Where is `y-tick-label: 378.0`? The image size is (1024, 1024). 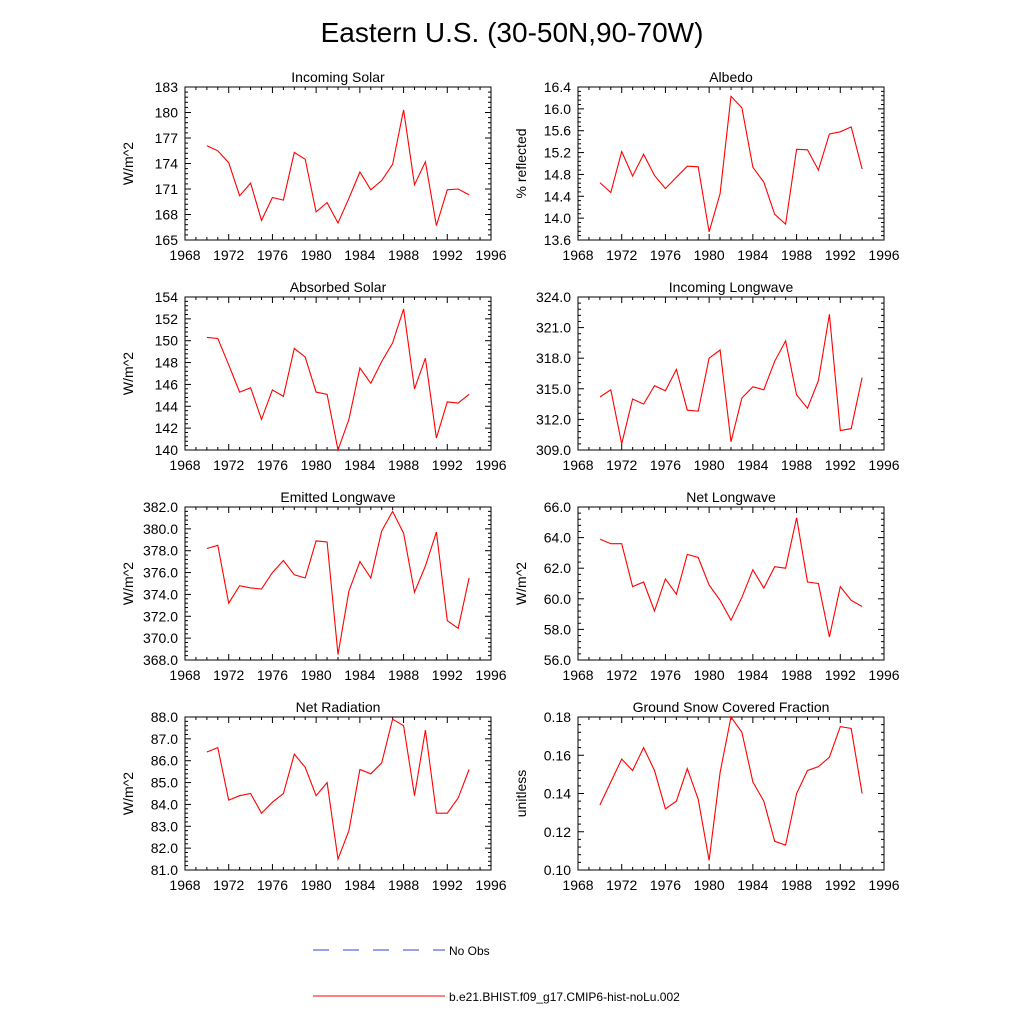 y-tick-label: 378.0 is located at coordinates (160, 551).